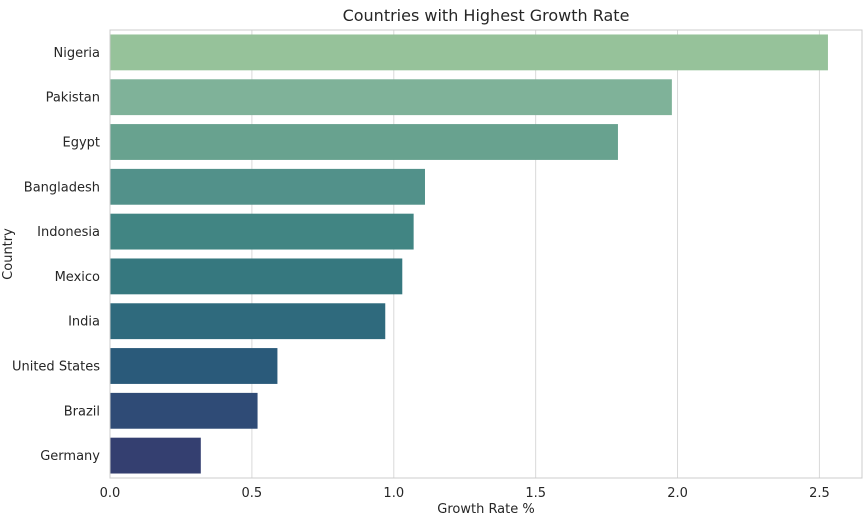 The image size is (868, 523). What do you see at coordinates (76, 53) in the screenshot?
I see `y-tick-label: Nigeria` at bounding box center [76, 53].